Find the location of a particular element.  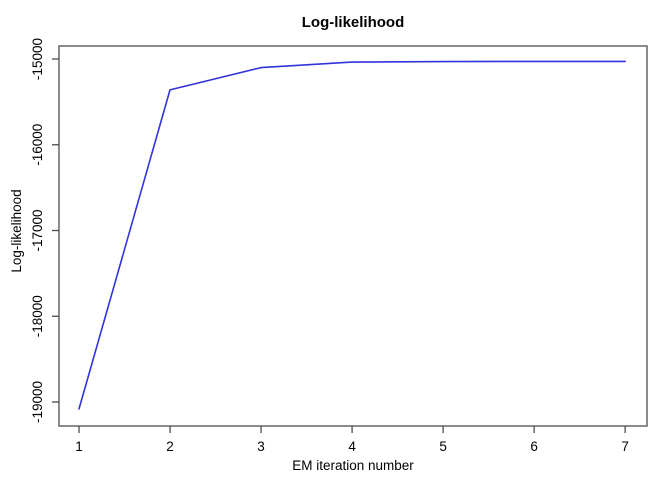

x-axis-label: EM iteration number is located at coordinates (353, 465).